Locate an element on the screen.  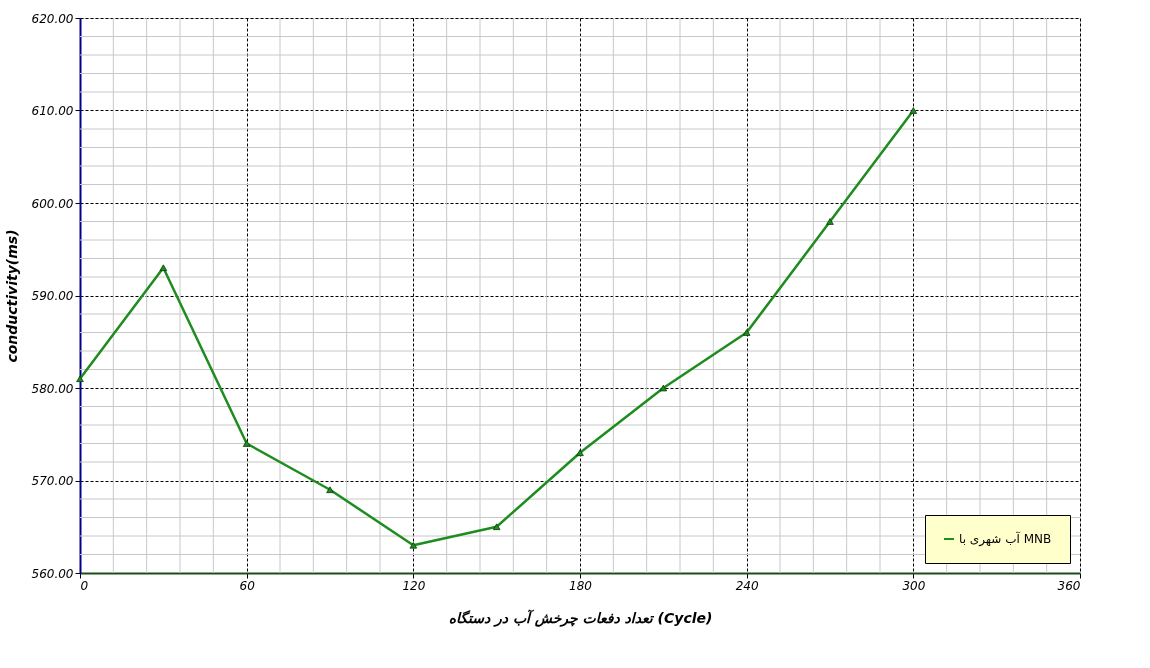
x-axis-title: تعداد دفعات چرخش آب در دستگاه (Cycle) is located at coordinates (580, 617).